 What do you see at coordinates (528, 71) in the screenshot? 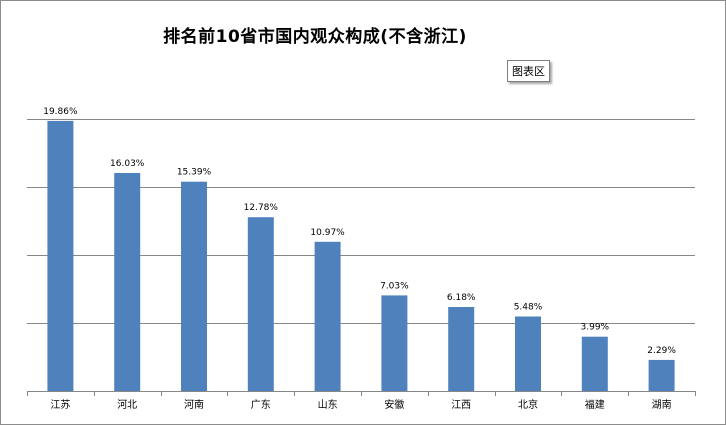
I see `chart-area-tooltip: 图表区` at bounding box center [528, 71].